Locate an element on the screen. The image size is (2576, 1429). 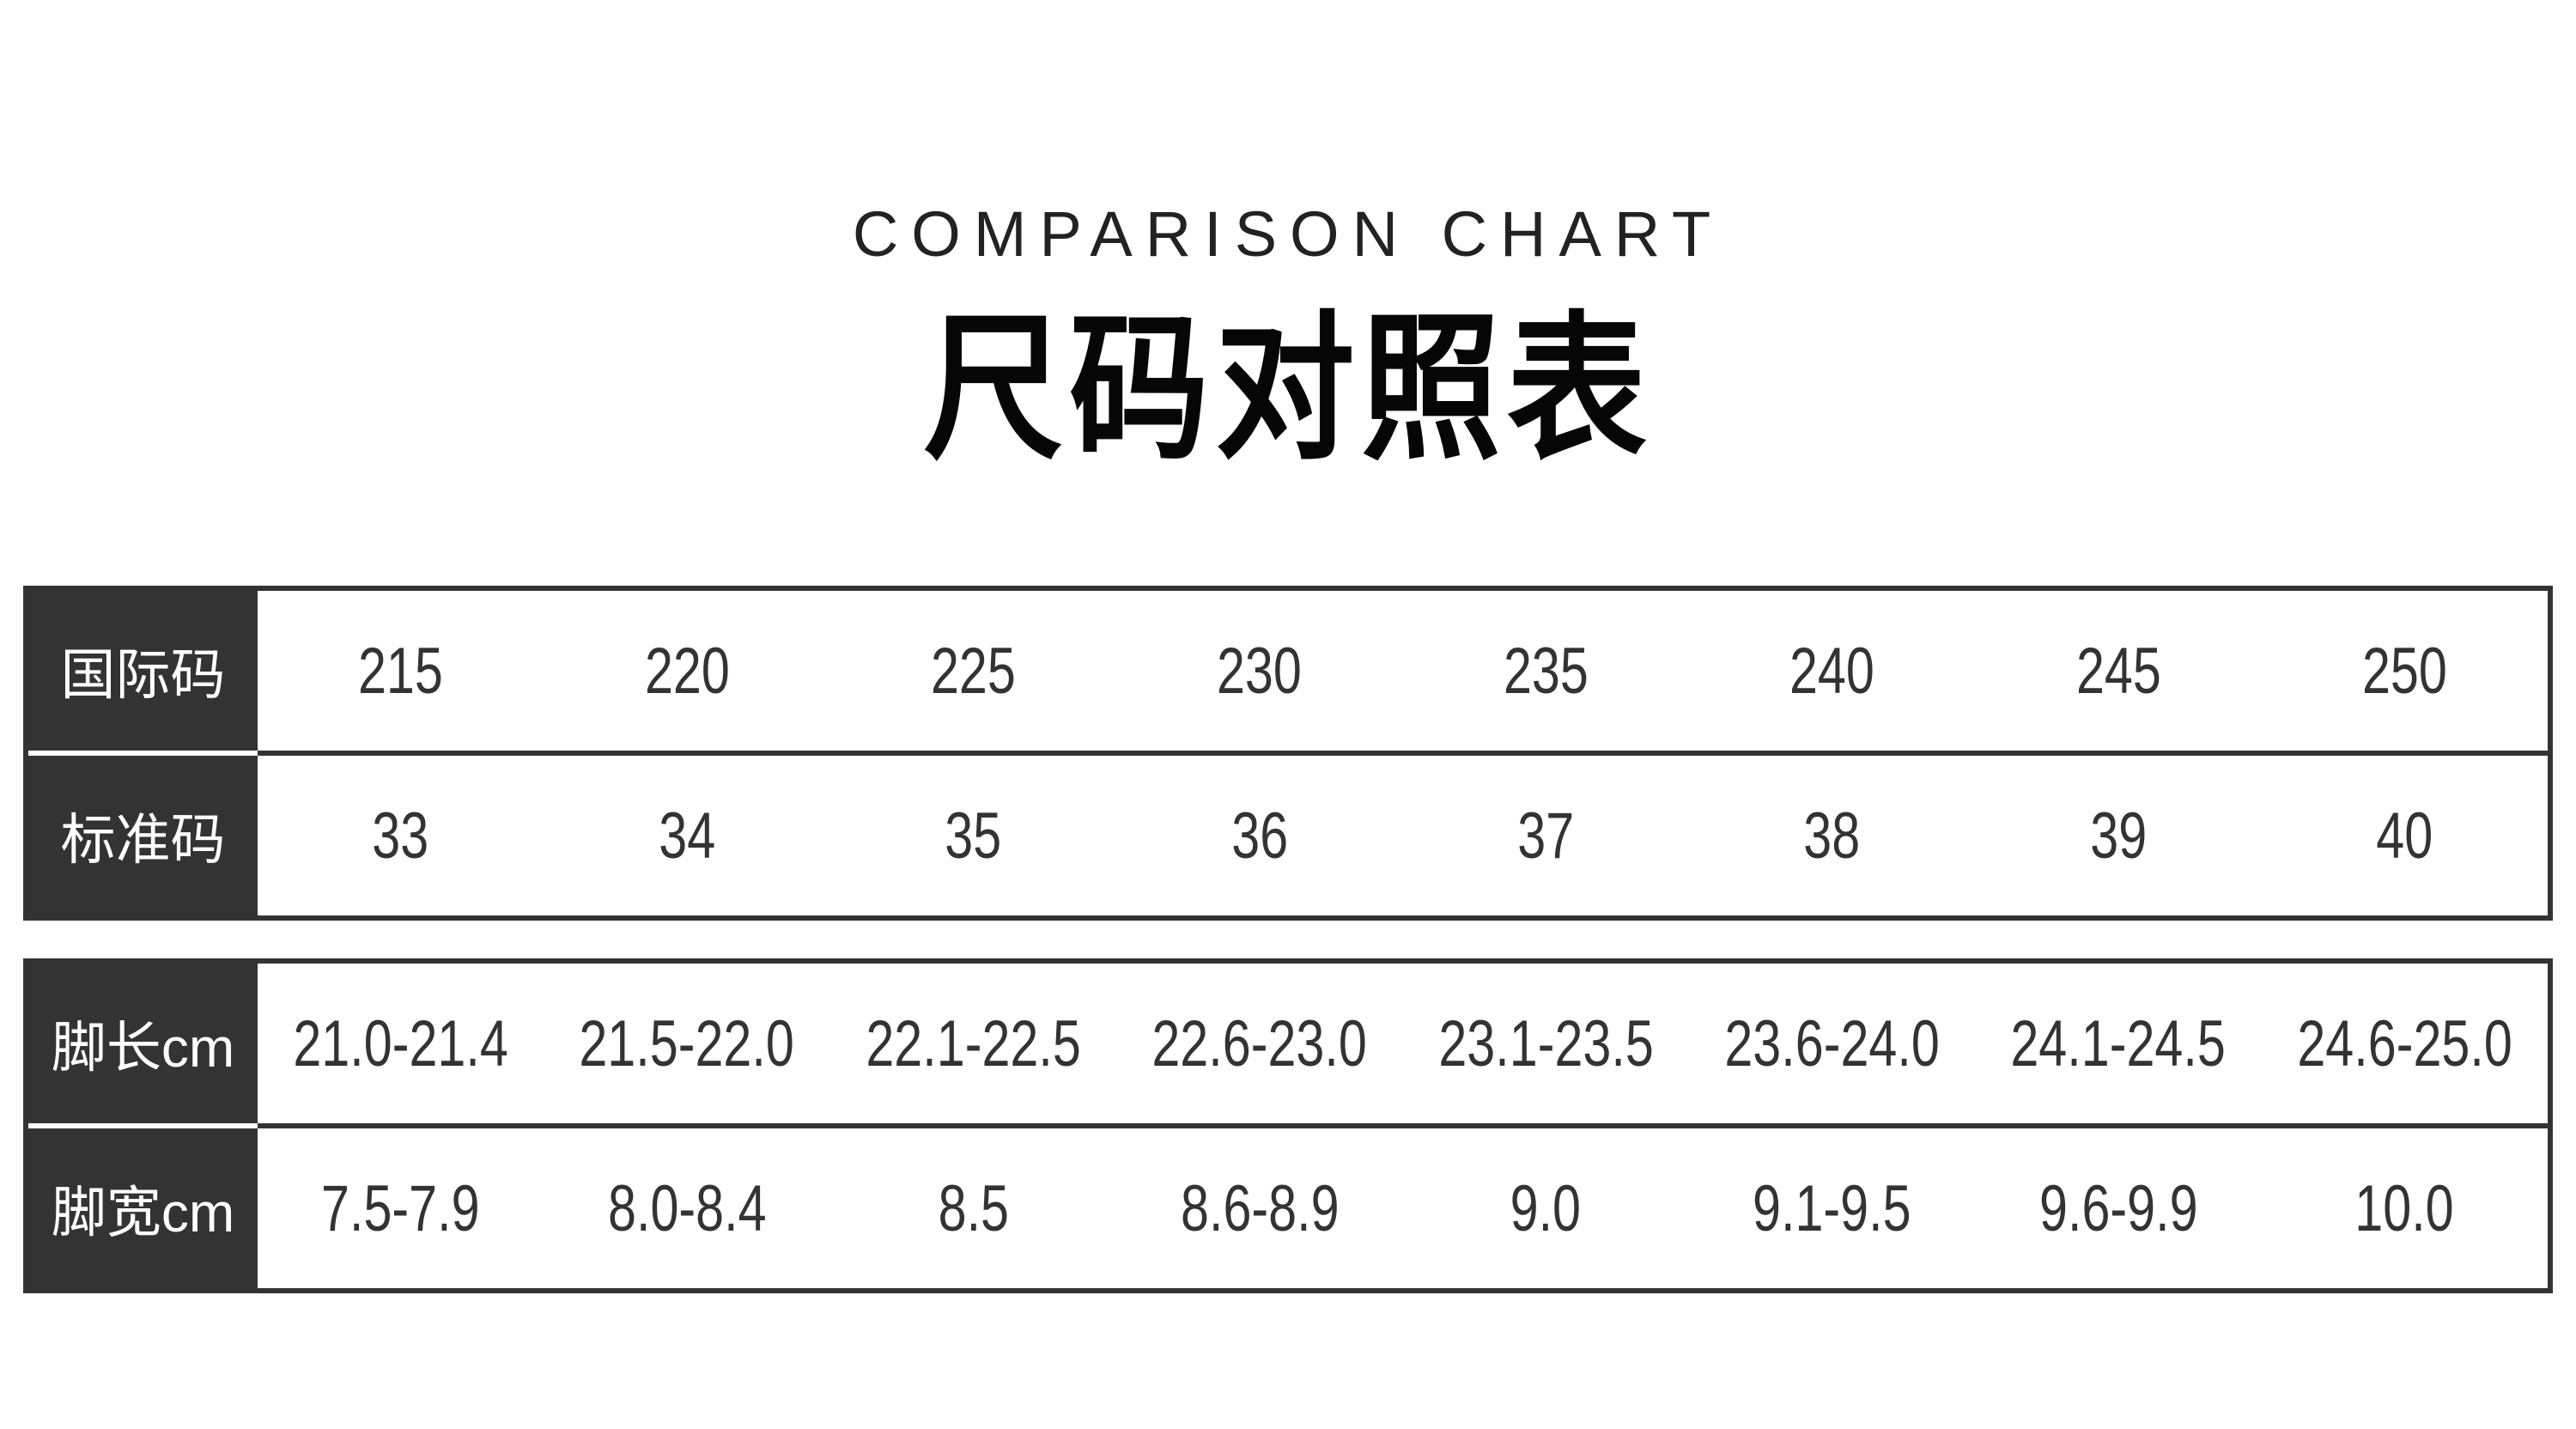
value-text: 240 is located at coordinates (1832, 671).